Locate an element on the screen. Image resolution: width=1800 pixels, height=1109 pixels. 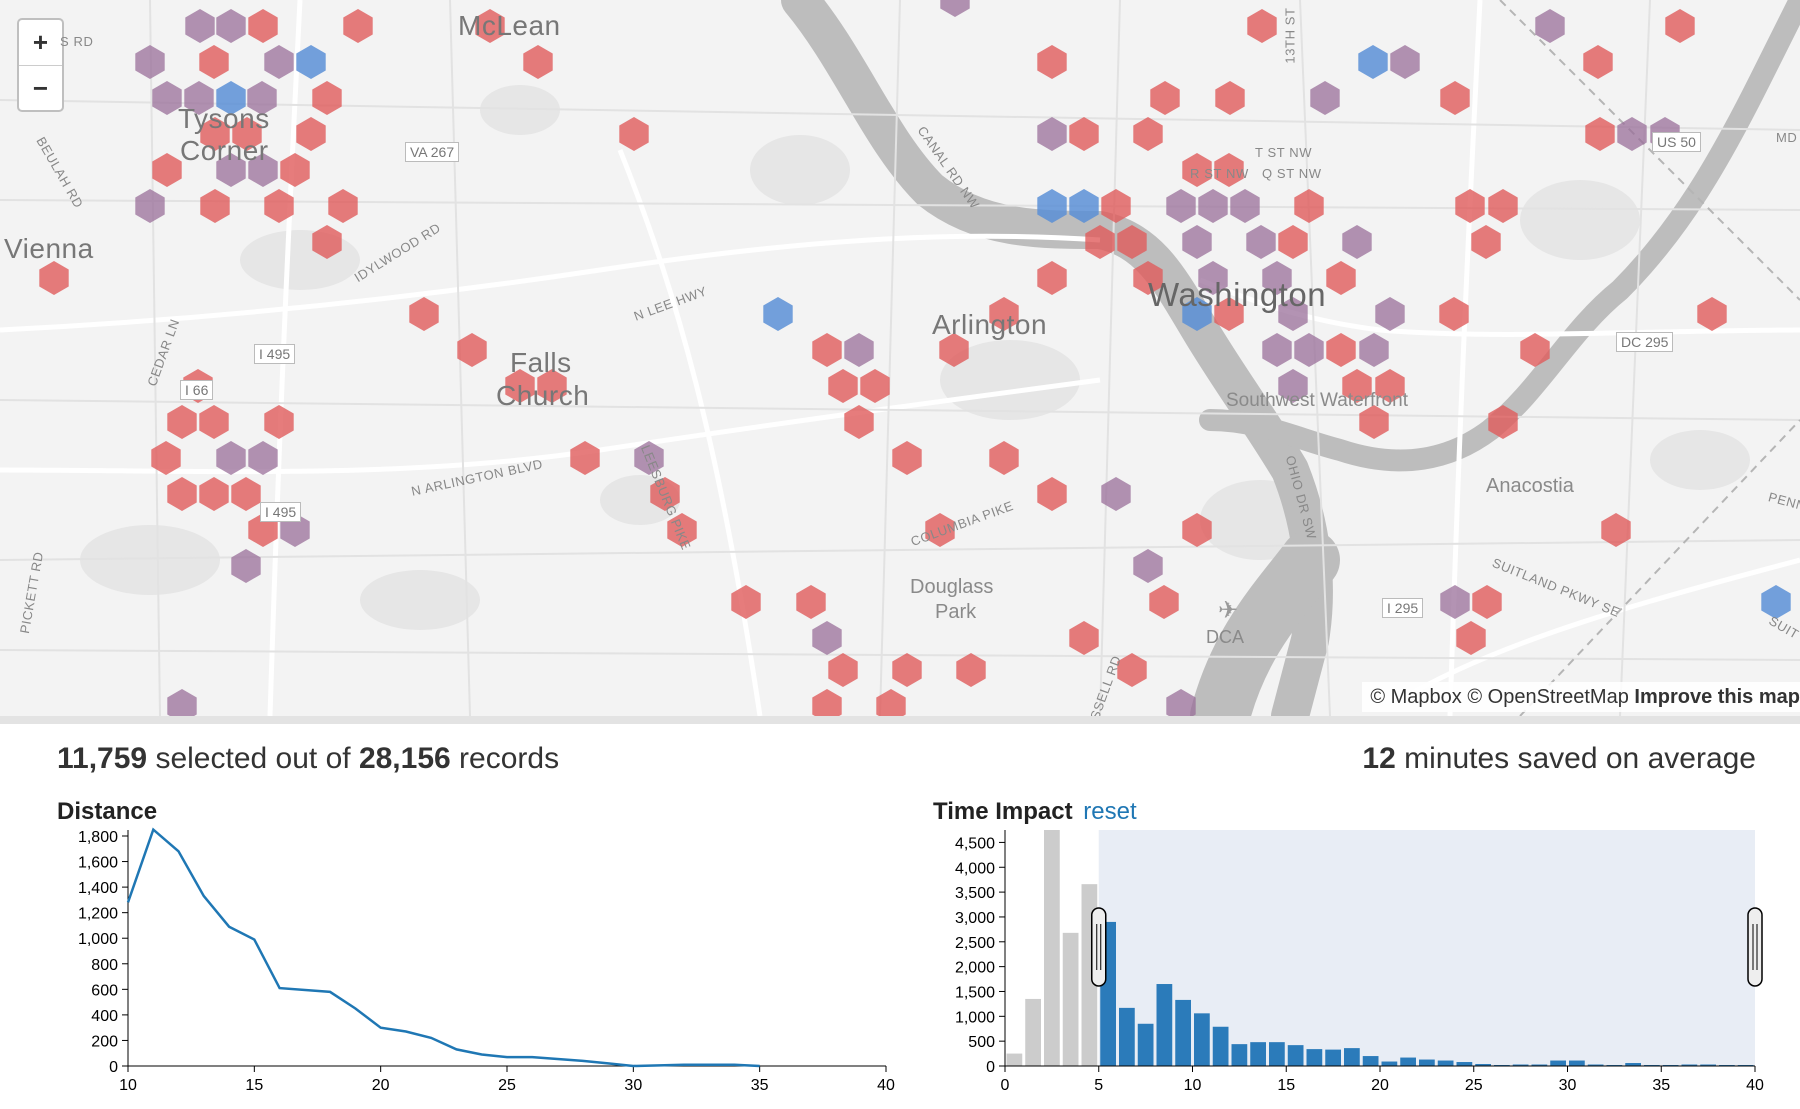
time-impact-chart-title: Time Impact reset is located at coordinates (1035, 812).